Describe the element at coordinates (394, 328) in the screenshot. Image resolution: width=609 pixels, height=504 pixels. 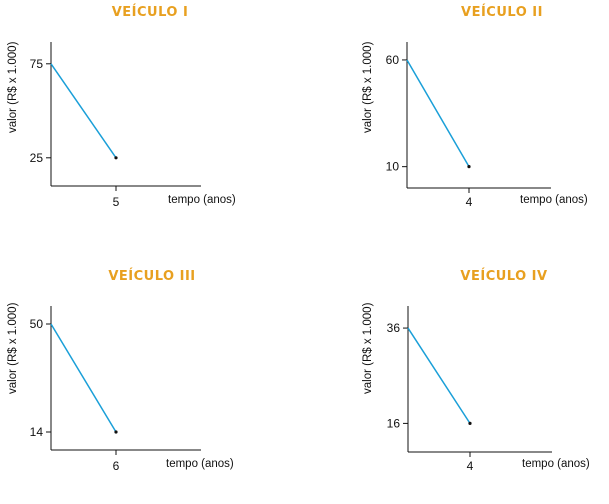
I see `y-tick-label: 36` at that location.